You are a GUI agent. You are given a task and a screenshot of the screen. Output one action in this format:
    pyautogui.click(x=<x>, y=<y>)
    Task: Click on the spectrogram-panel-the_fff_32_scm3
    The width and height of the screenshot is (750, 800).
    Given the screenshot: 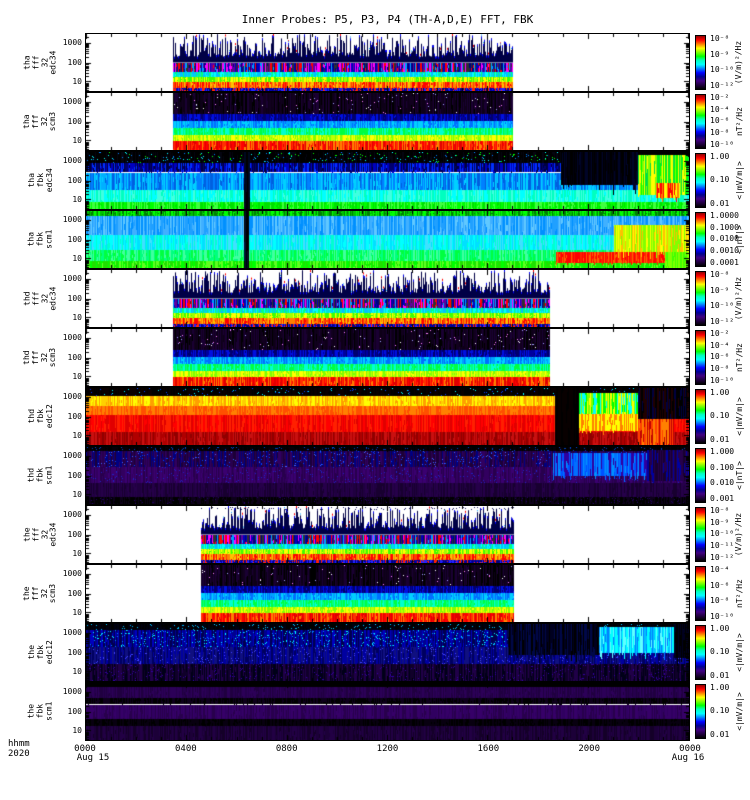 What is the action you would take?
    pyautogui.click(x=387, y=593)
    